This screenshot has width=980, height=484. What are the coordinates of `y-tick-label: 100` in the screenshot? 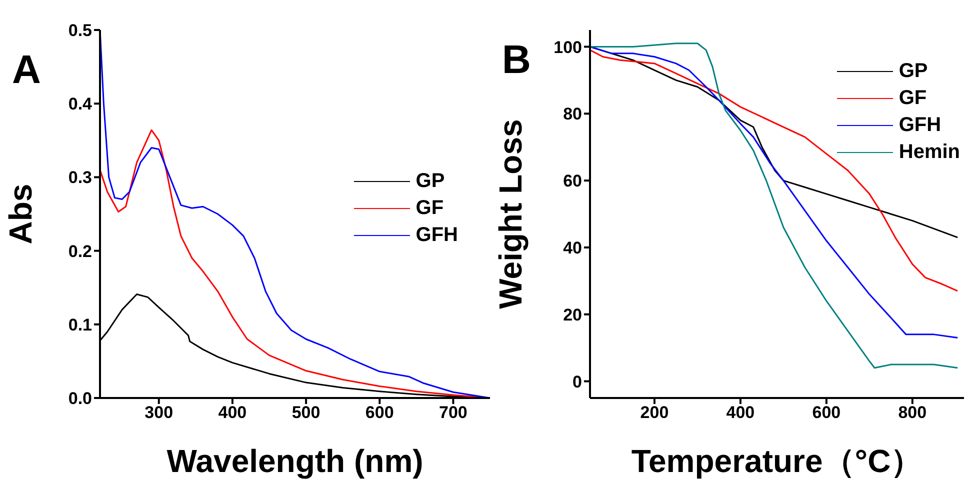 It's located at (568, 47).